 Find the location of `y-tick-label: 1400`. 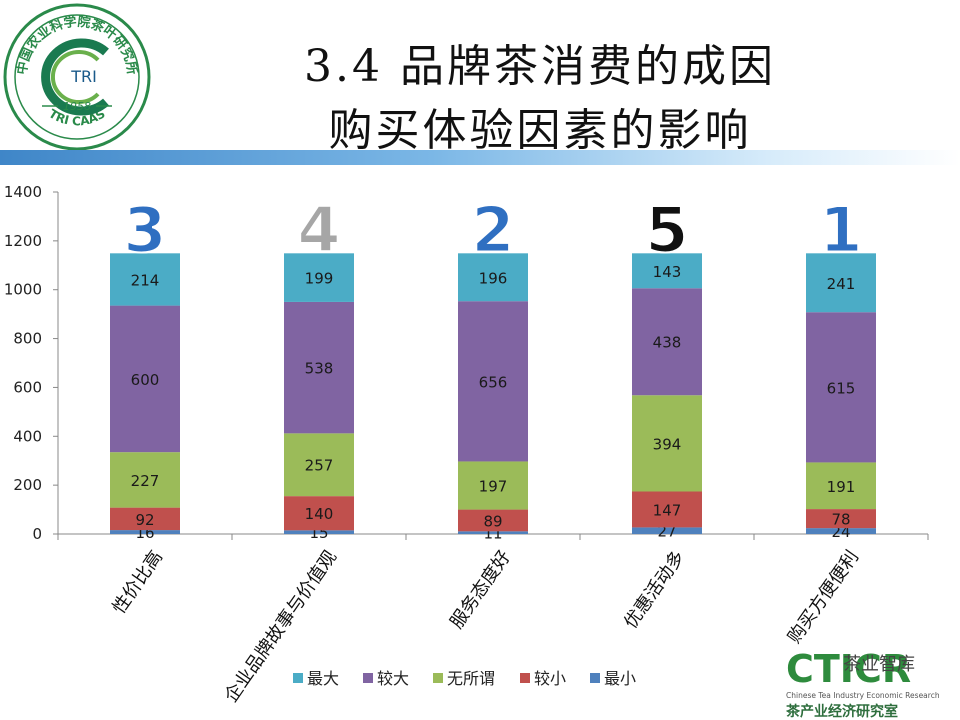

y-tick-label: 1400 is located at coordinates (23, 192).